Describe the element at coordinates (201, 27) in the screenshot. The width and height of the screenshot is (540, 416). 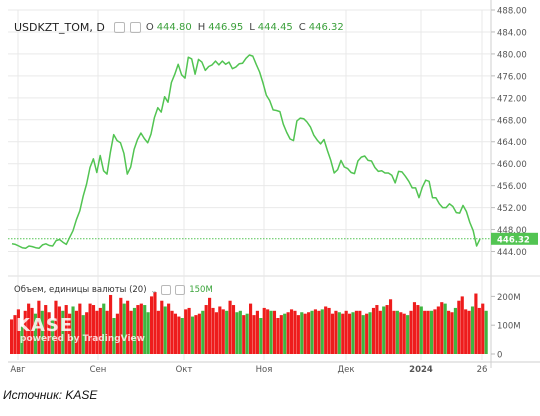
I see `high-label: H` at that location.